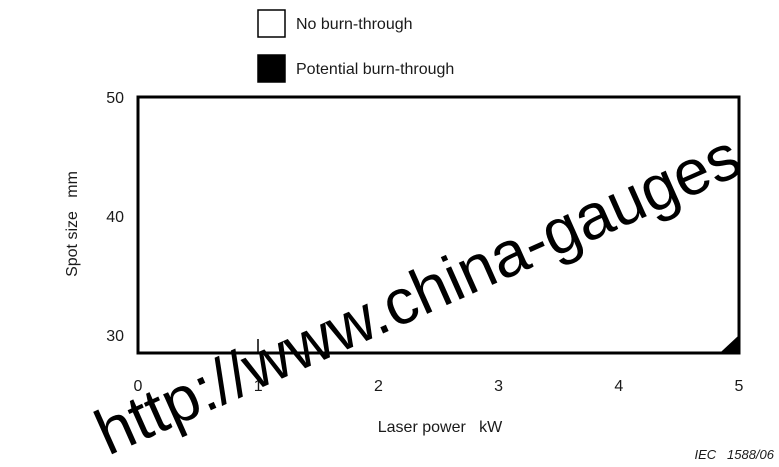 The height and width of the screenshot is (467, 779). I want to click on x-tick-label-3: 3, so click(498, 386).